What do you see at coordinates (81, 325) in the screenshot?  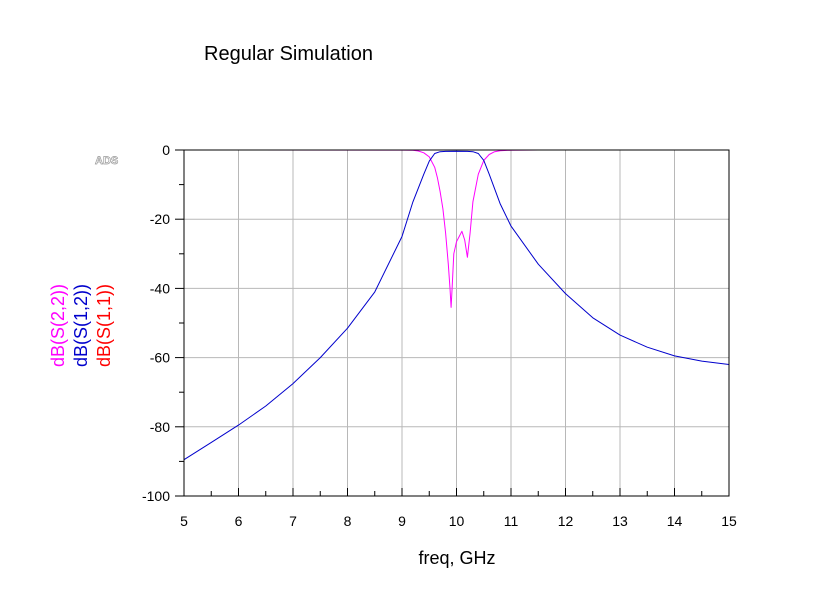 I see `legend-s12: dB(S(1,2))` at bounding box center [81, 325].